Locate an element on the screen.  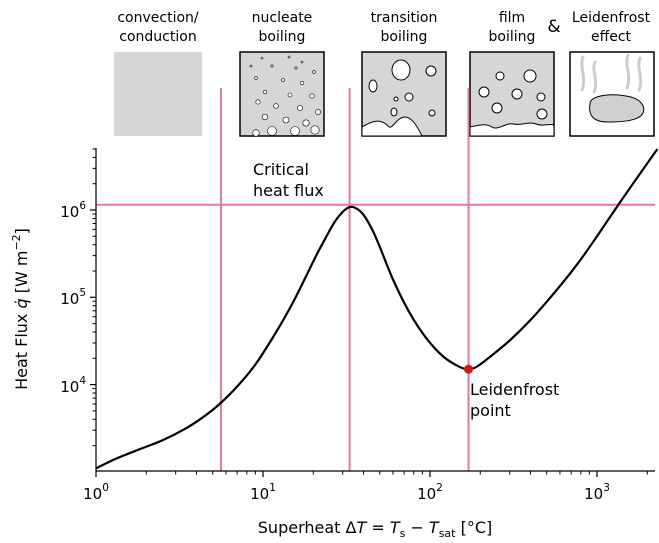
film-panel is located at coordinates (512, 94).